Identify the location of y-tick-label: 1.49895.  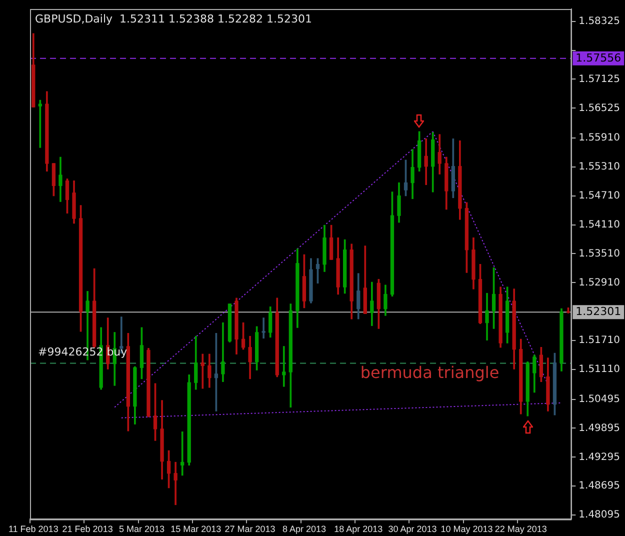
(599, 428).